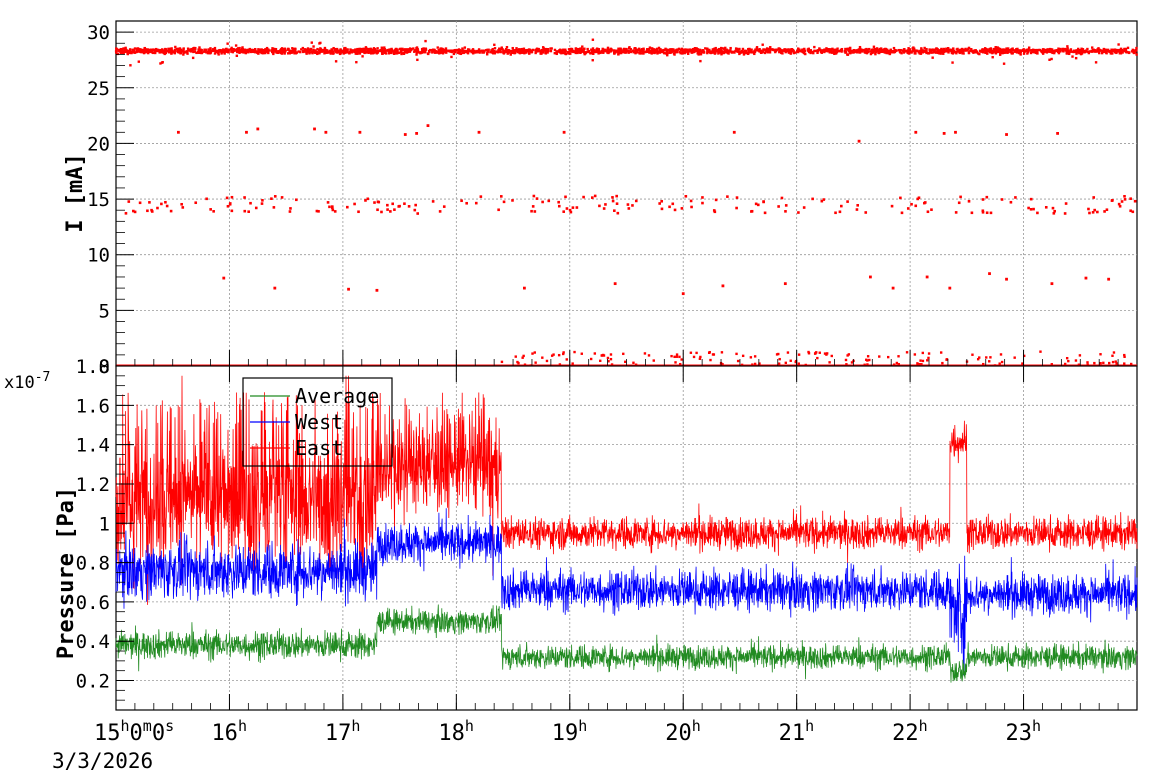 The height and width of the screenshot is (782, 1158). I want to click on pressure-y-tick-label: 1.4, so click(93, 446).